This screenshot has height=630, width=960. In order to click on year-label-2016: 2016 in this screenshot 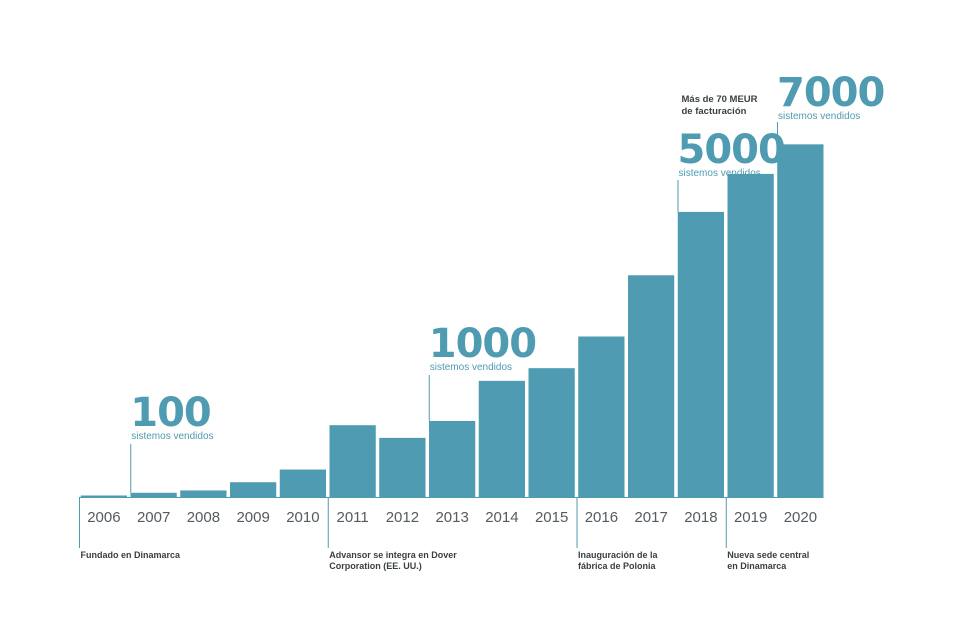, I will do `click(601, 517)`.